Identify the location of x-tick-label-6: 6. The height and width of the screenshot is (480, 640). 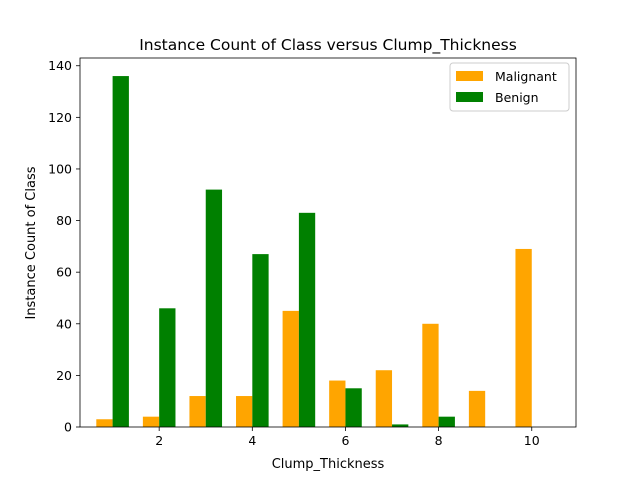
(345, 440).